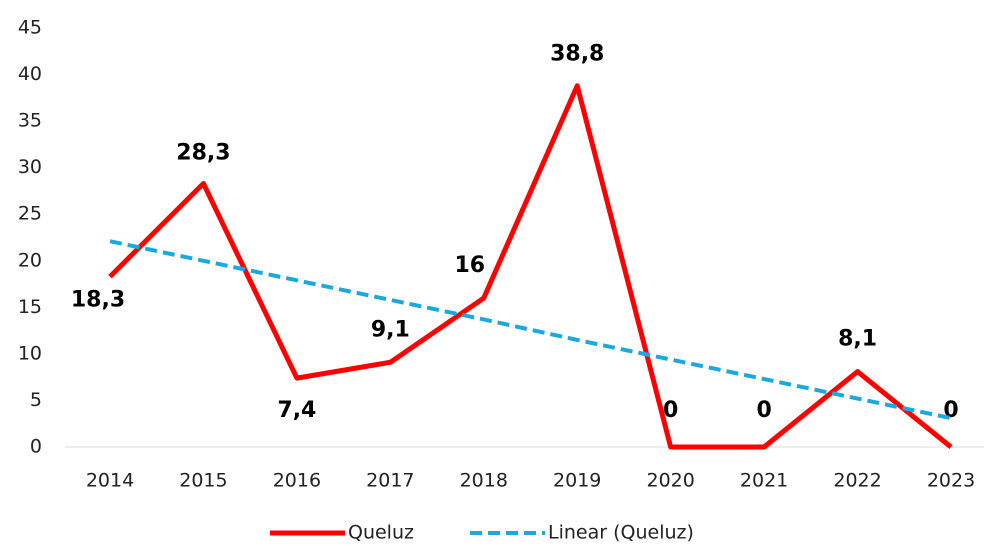  Describe the element at coordinates (390, 481) in the screenshot. I see `x-tick-label: 2017` at that location.